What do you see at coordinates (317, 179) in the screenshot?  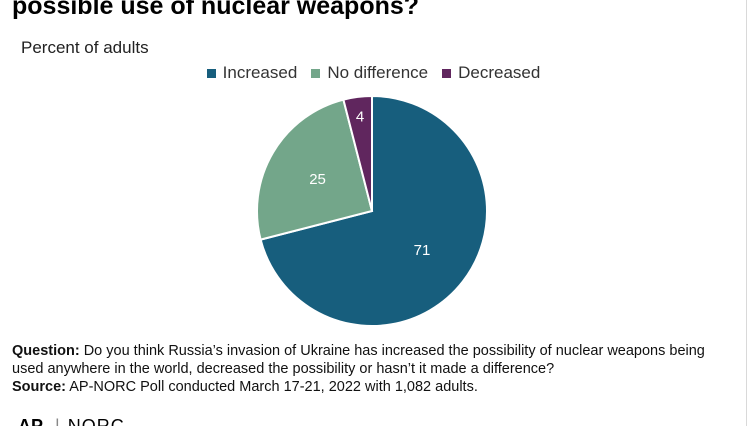 I see `pie-label-no-difference: 25` at bounding box center [317, 179].